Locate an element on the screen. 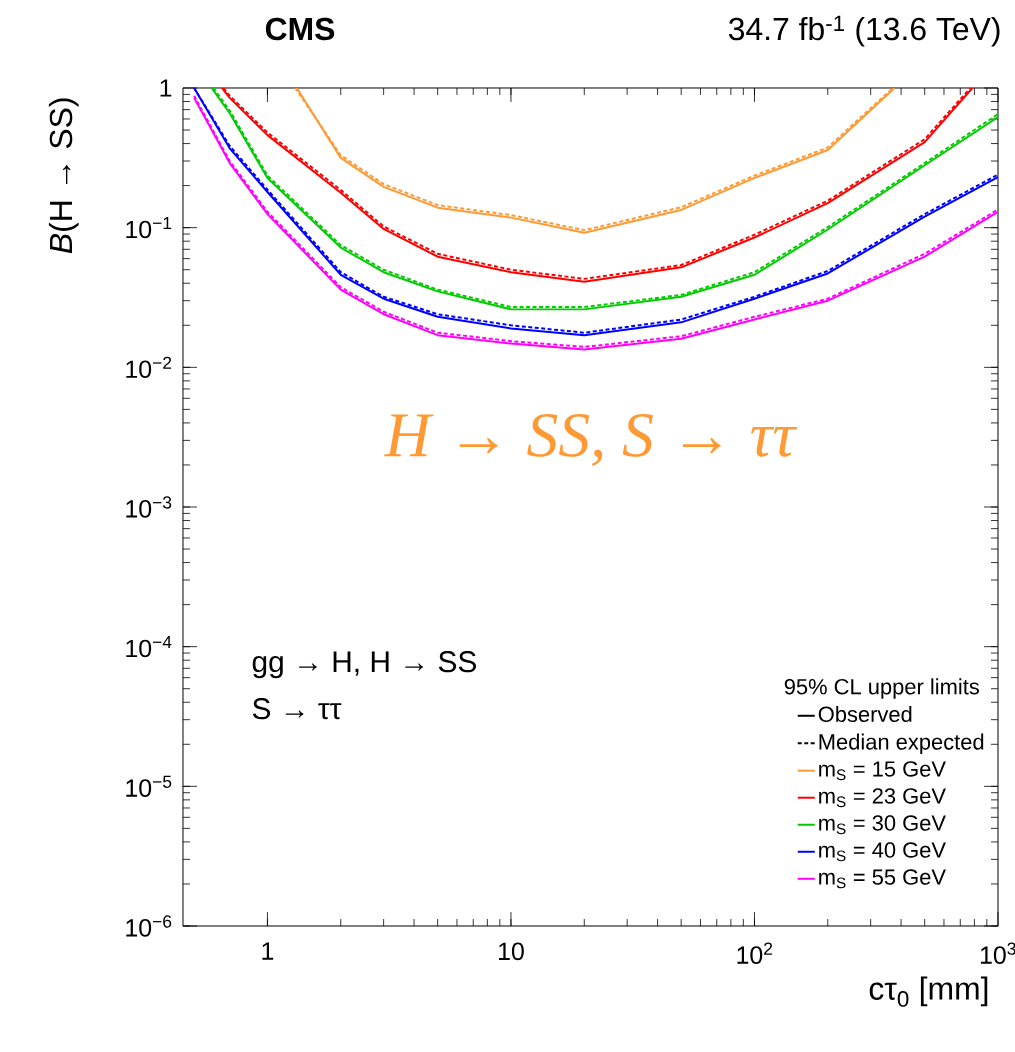 This screenshot has height=1052, width=1015. legend-label: Observed is located at coordinates (865, 714).